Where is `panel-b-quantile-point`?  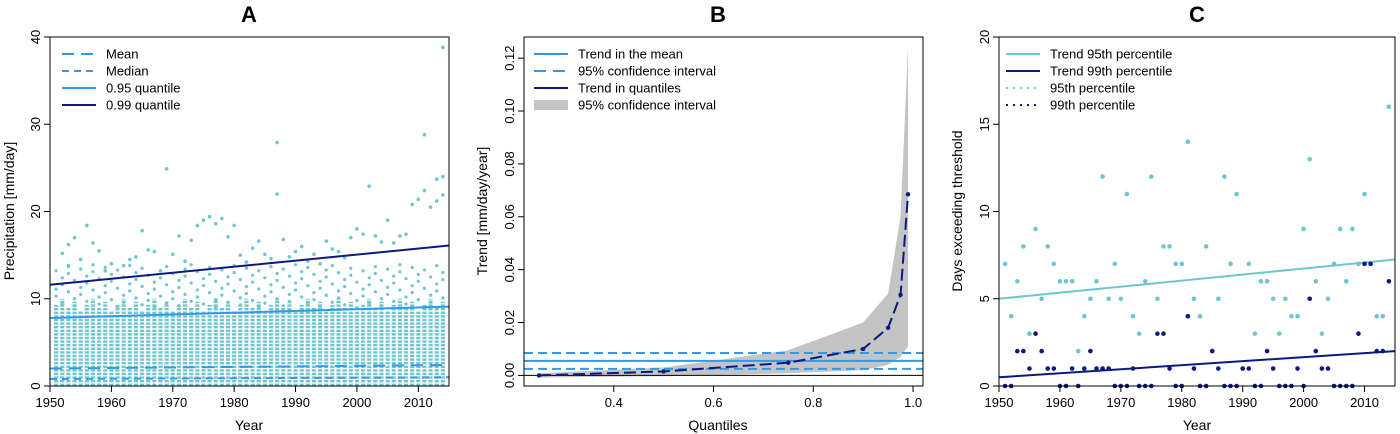
panel-b-quantile-point is located at coordinates (539, 375).